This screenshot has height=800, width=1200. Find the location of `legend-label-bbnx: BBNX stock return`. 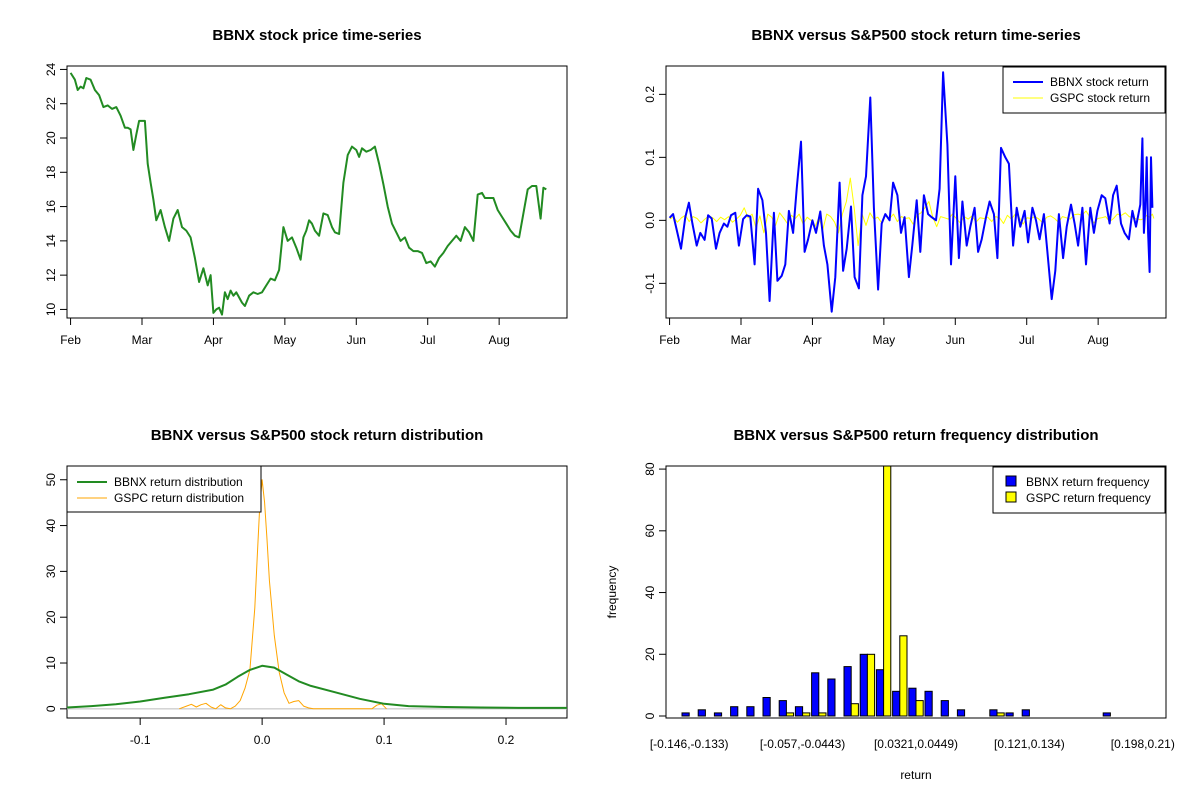

legend-label-bbnx: BBNX stock return is located at coordinates (1099, 82).